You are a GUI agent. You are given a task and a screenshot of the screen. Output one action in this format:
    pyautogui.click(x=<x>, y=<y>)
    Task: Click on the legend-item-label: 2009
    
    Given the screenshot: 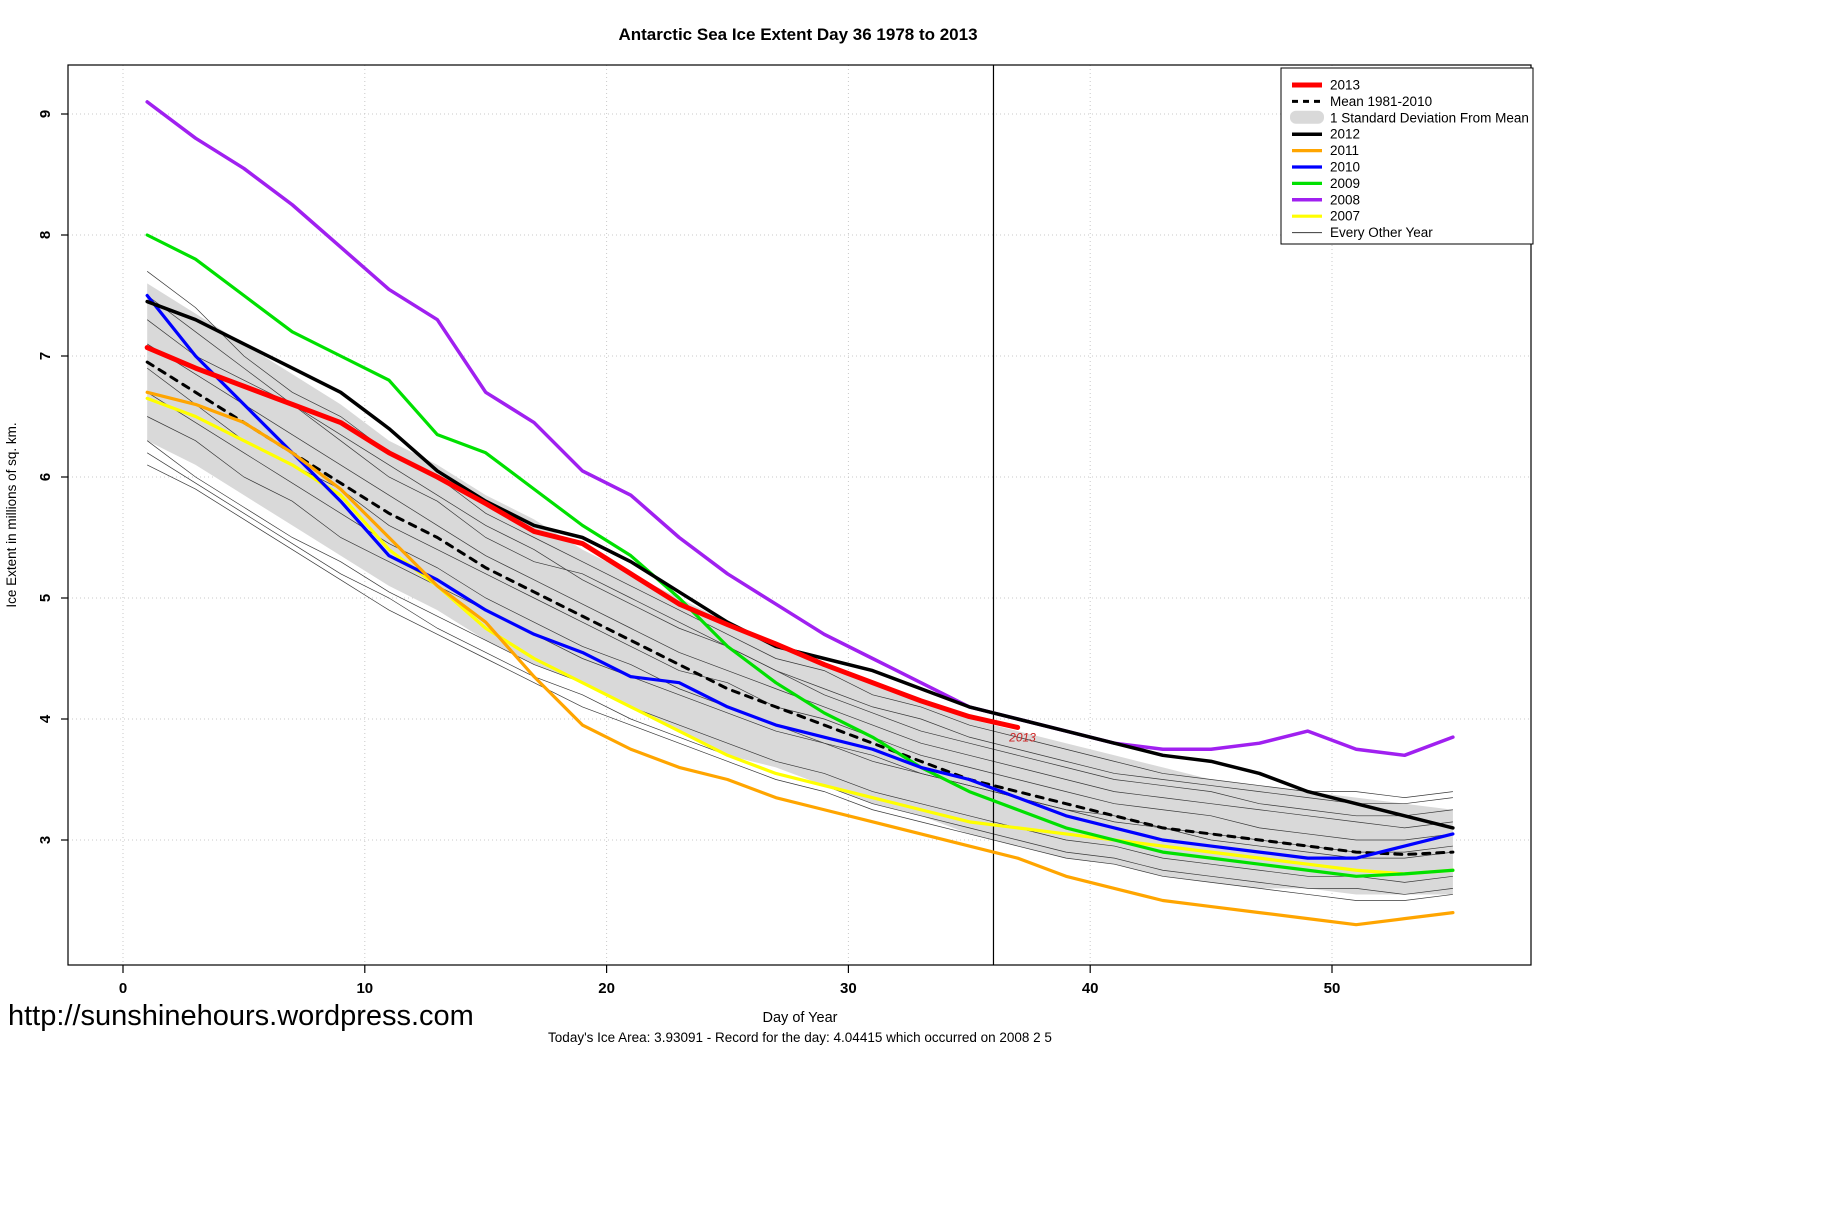 What is the action you would take?
    pyautogui.click(x=1345, y=183)
    